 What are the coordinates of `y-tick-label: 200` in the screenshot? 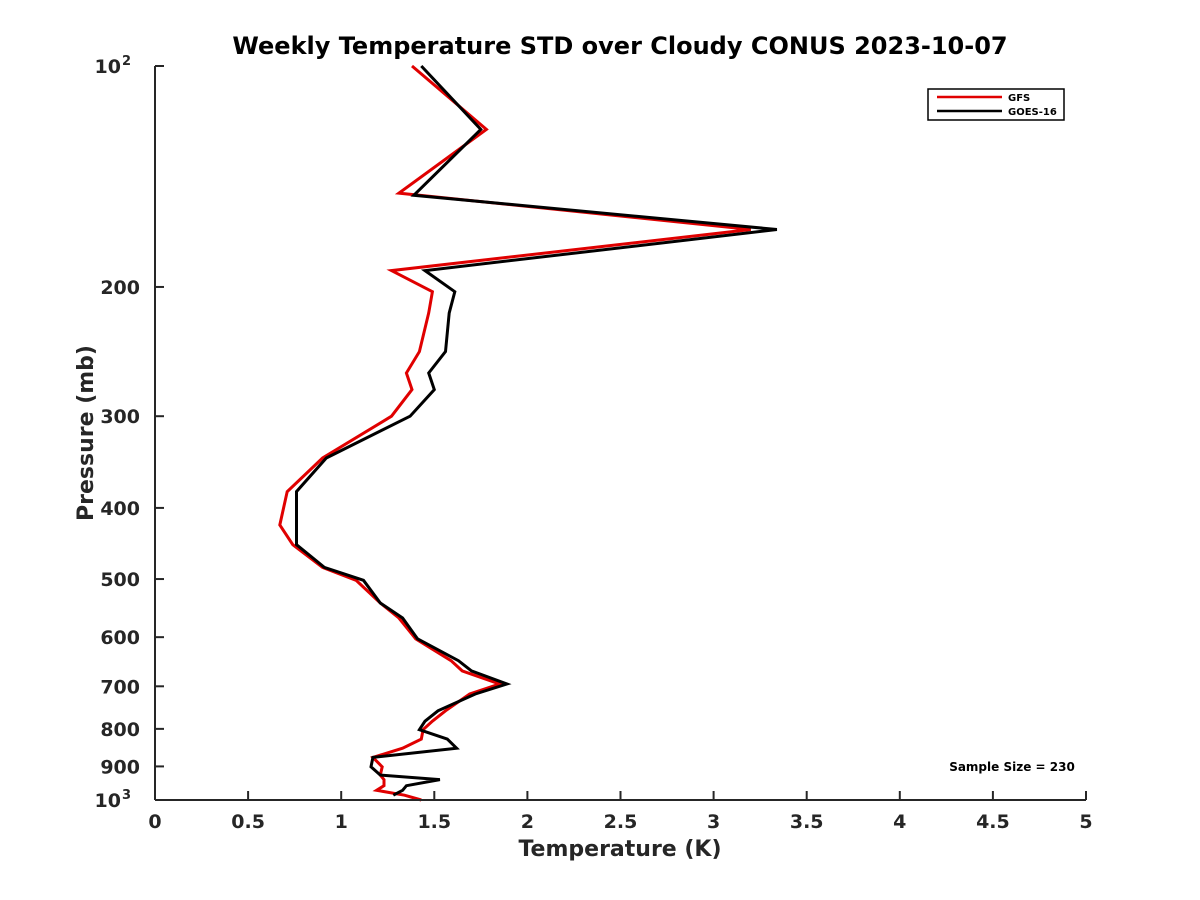 It's located at (120, 288).